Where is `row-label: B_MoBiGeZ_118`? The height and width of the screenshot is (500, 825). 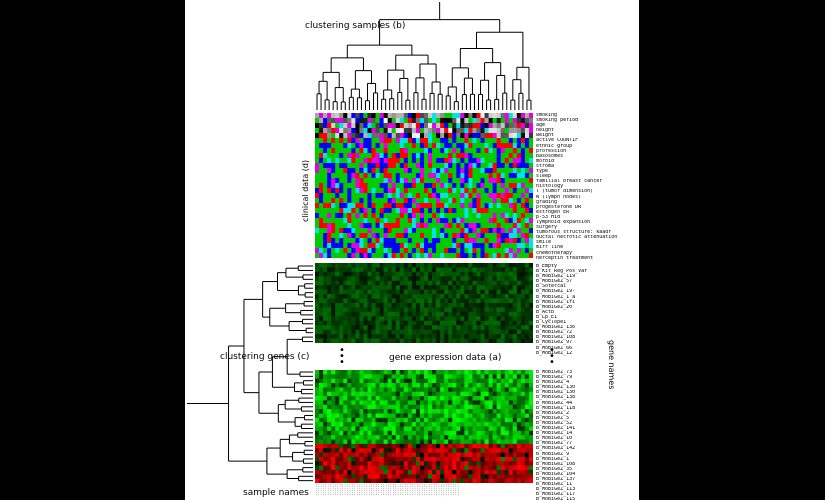
row-label: B_MoBiGeZ_118 is located at coordinates (556, 408).